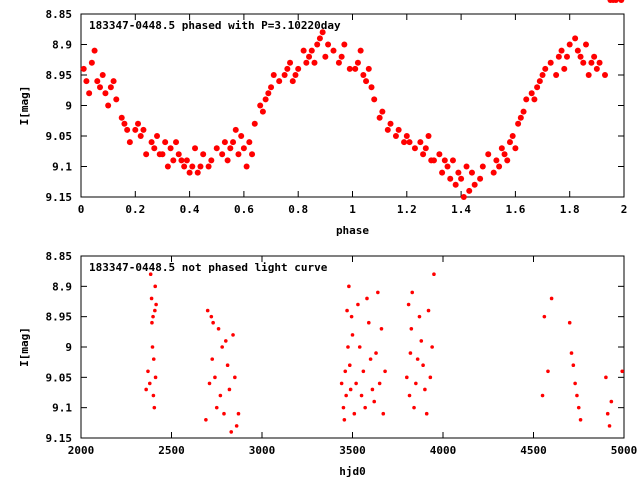  Describe the element at coordinates (262, 450) in the screenshot. I see `x-tick-label: 3000` at that location.